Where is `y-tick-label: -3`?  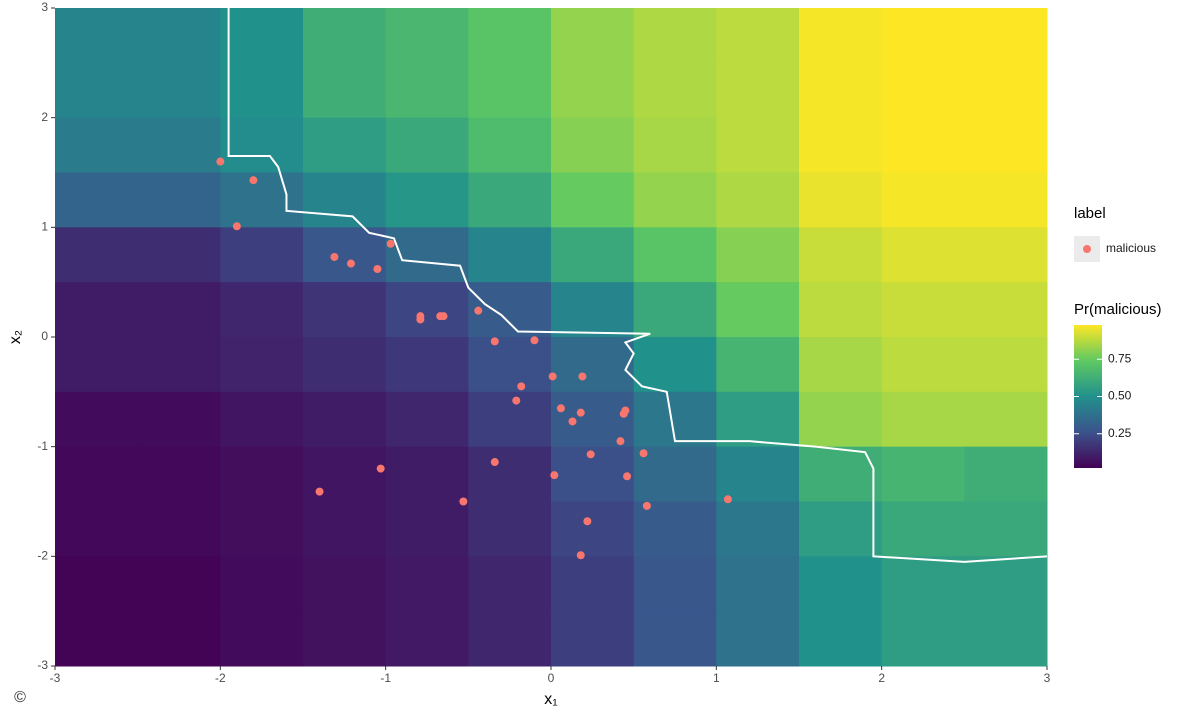 y-tick-label: -3 is located at coordinates (42, 665).